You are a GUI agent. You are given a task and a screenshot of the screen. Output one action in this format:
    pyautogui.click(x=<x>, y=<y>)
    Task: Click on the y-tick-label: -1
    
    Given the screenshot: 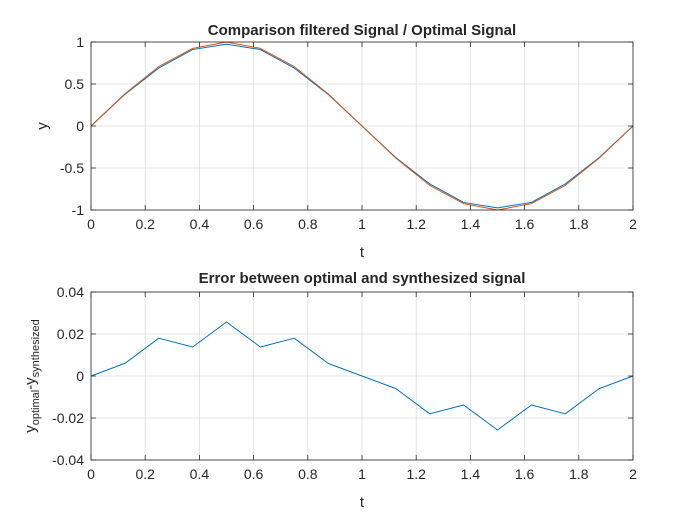 What is the action you would take?
    pyautogui.click(x=78, y=210)
    